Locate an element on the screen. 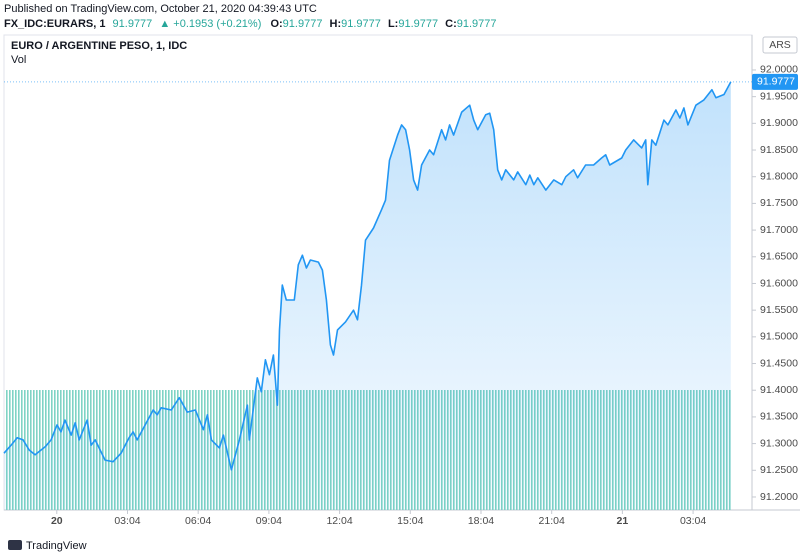 This screenshot has height=559, width=800. ohlc-label: L: is located at coordinates (393, 24).